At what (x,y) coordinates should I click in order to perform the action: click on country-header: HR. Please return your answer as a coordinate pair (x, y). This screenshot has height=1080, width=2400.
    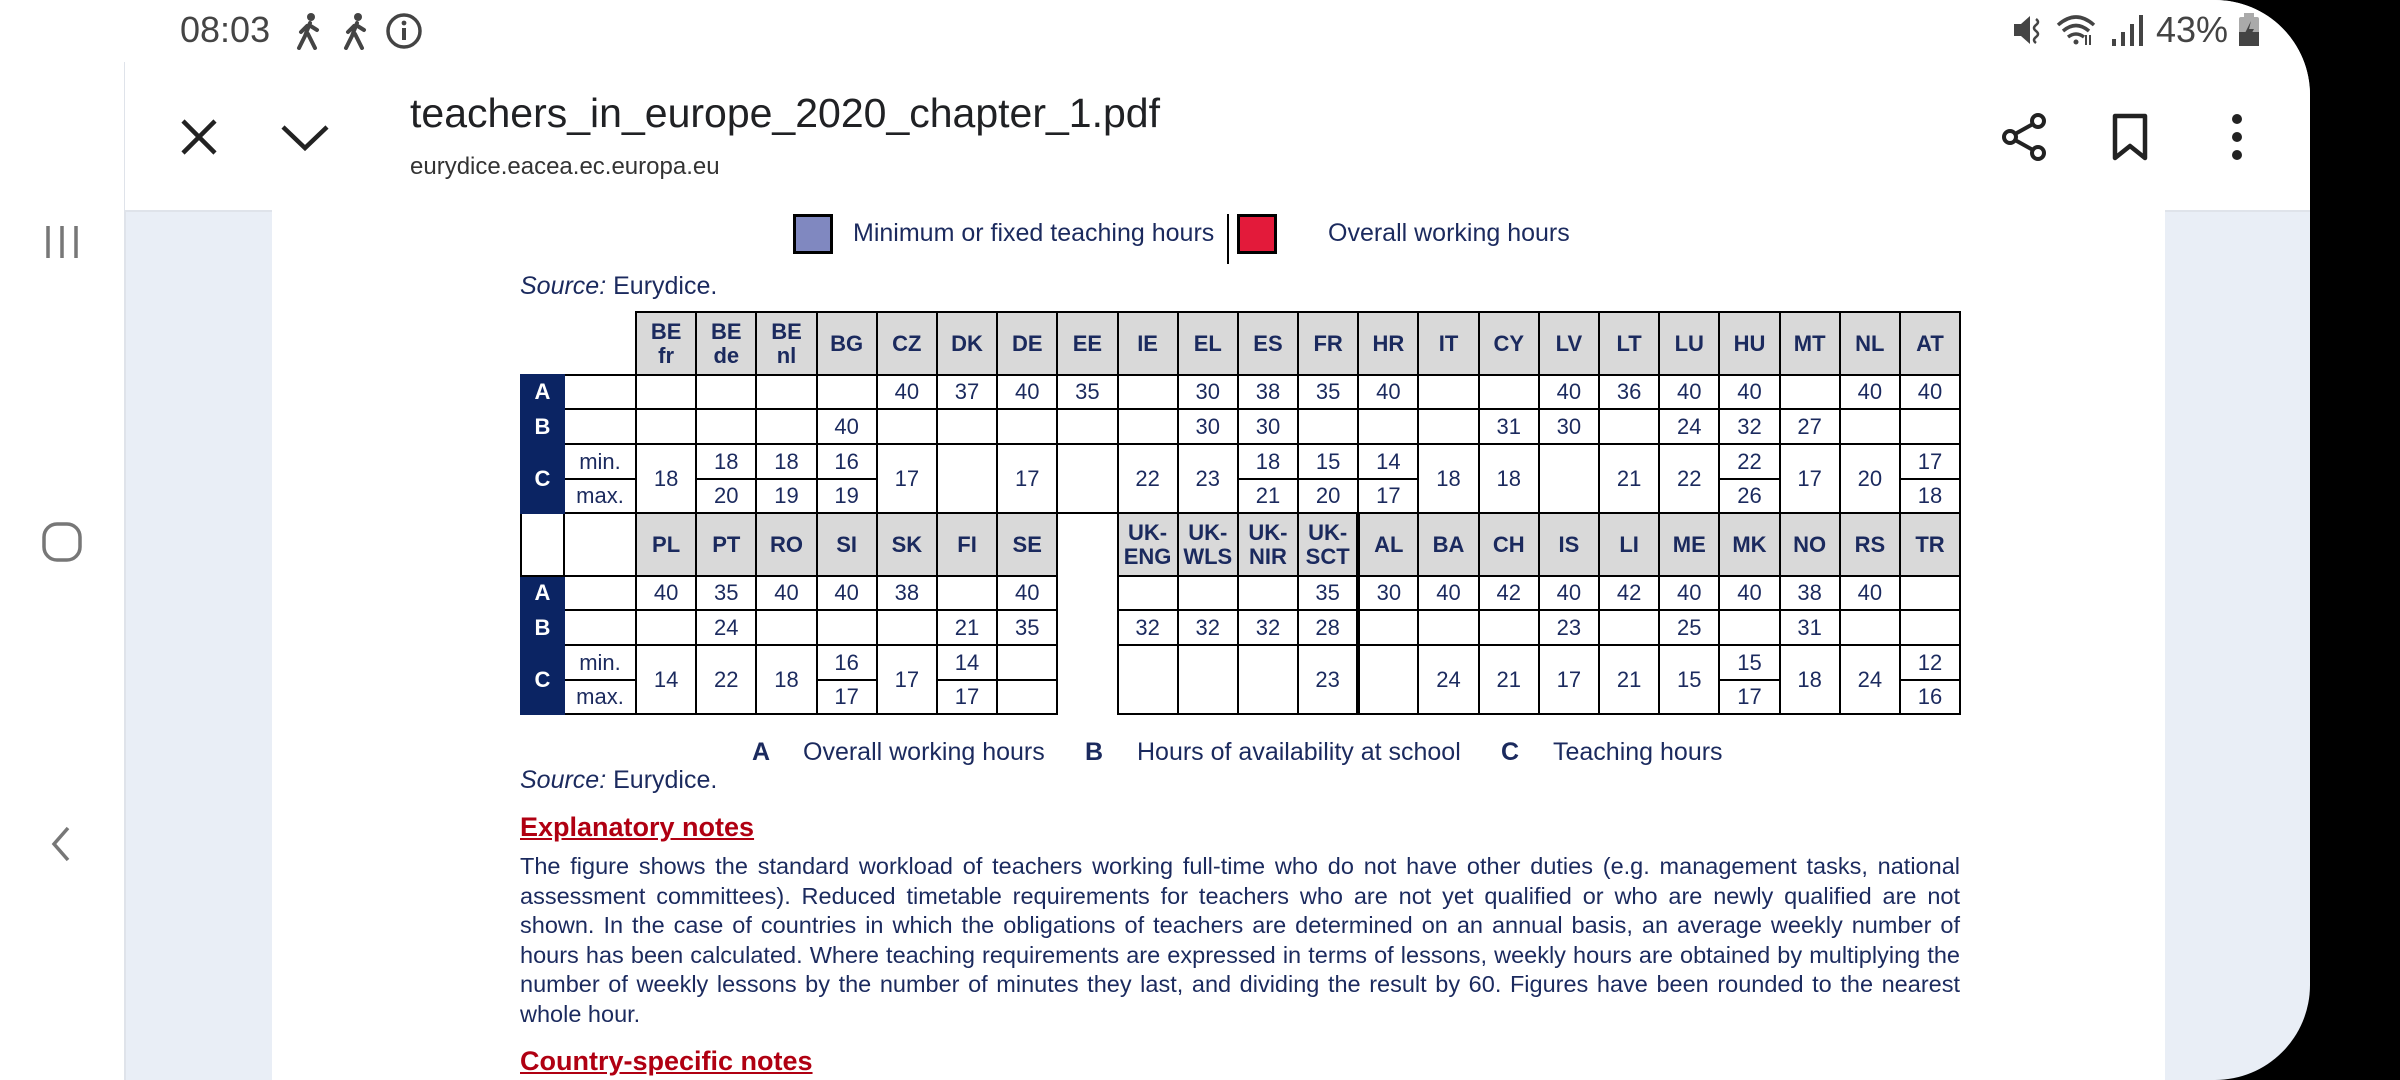
    Looking at the image, I should click on (1388, 343).